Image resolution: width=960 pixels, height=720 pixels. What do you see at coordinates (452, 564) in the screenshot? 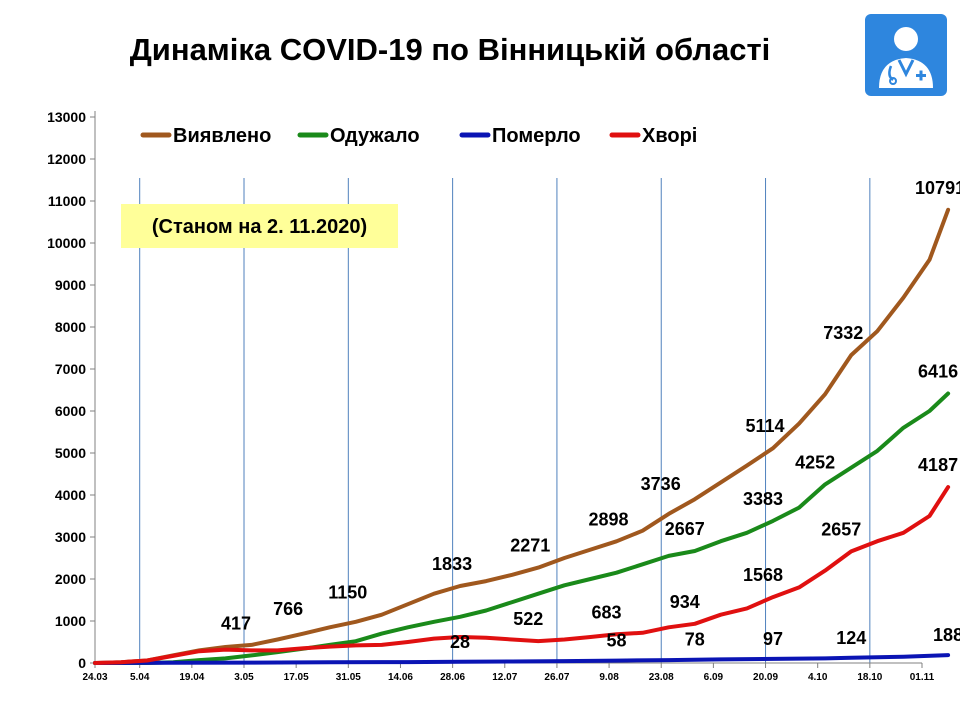
I see `data-label: 1833` at bounding box center [452, 564].